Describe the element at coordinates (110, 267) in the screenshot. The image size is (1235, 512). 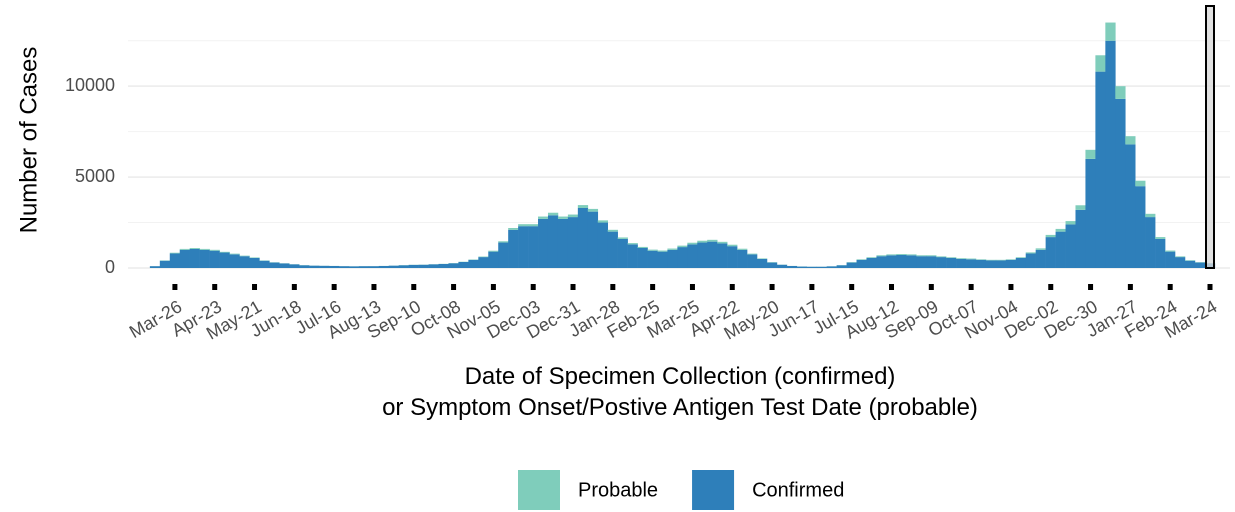
I see `y-tick-label: 0` at that location.